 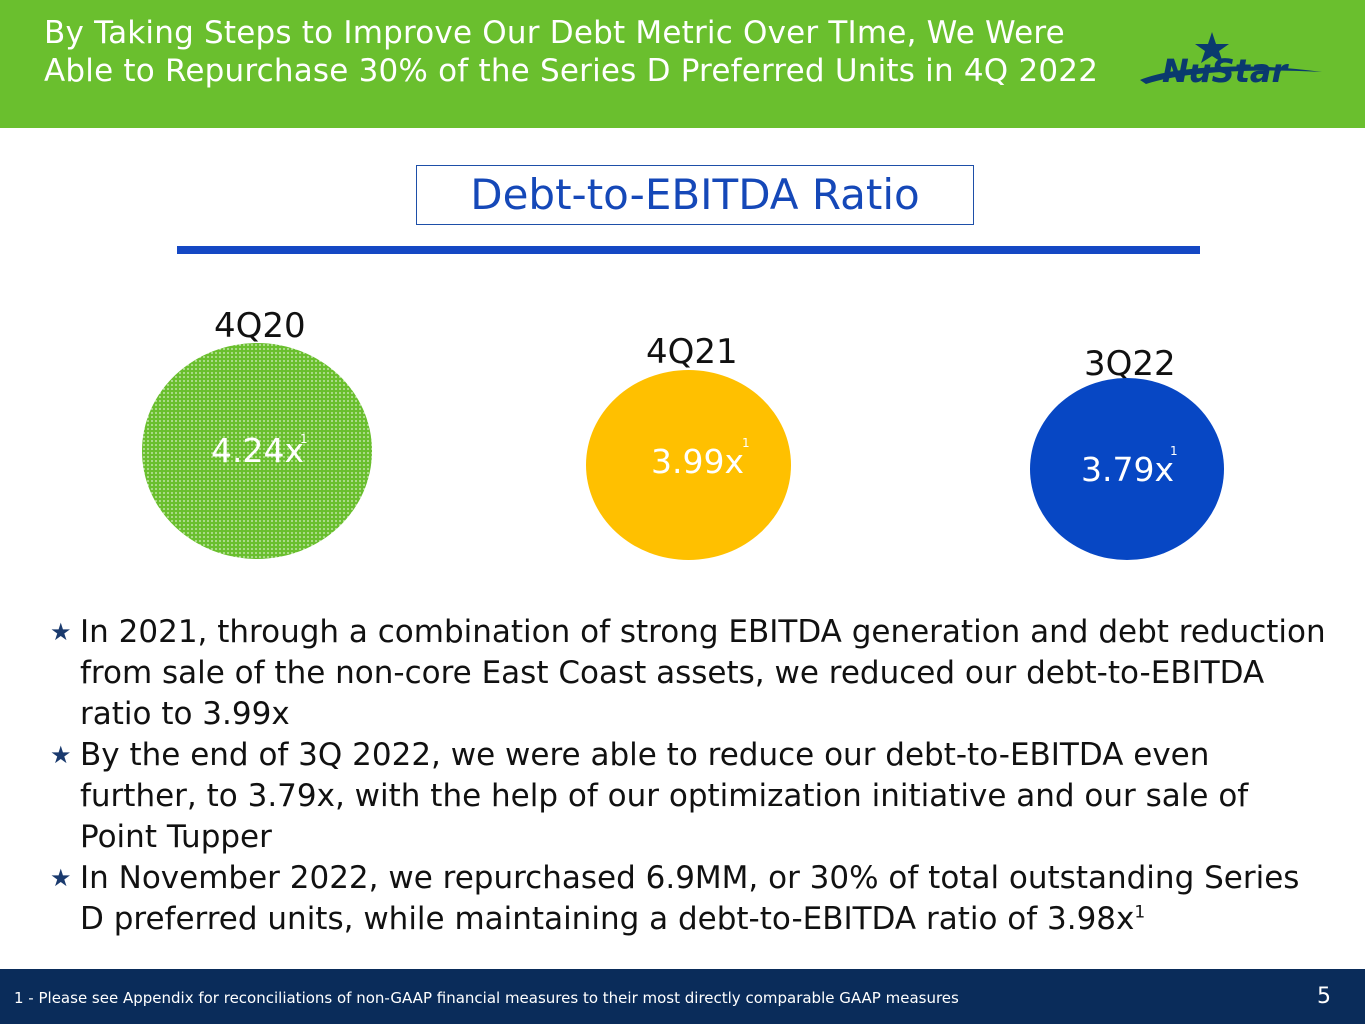 What do you see at coordinates (260, 326) in the screenshot?
I see `period-label-4q20: 4Q20` at bounding box center [260, 326].